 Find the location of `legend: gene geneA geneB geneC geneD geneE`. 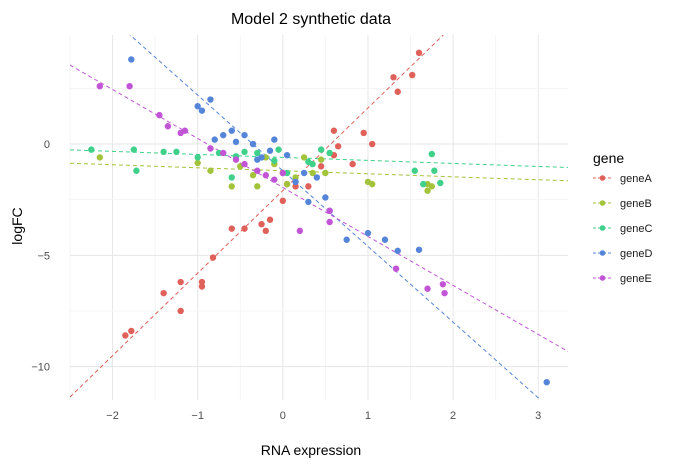

legend: gene geneA geneB geneC geneD geneE is located at coordinates (622, 217).